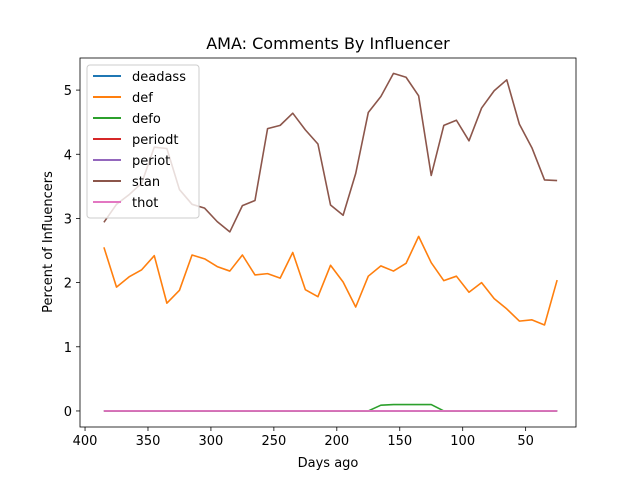 This screenshot has height=480, width=640. What do you see at coordinates (303, 438) in the screenshot?
I see `x-axis: 400 350 300 250 200 150 100 50` at bounding box center [303, 438].